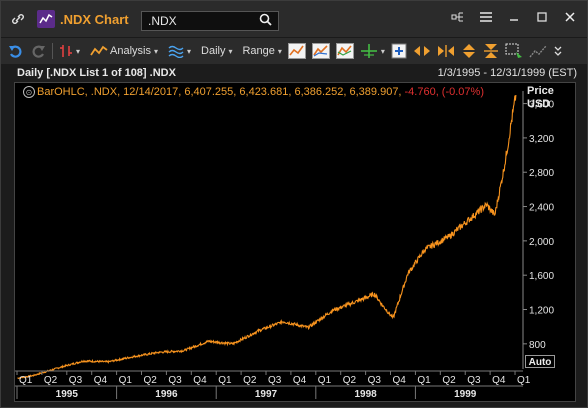  What do you see at coordinates (444, 92) in the screenshot?
I see `legend-change: -4.760, (-0.07%)` at bounding box center [444, 92].